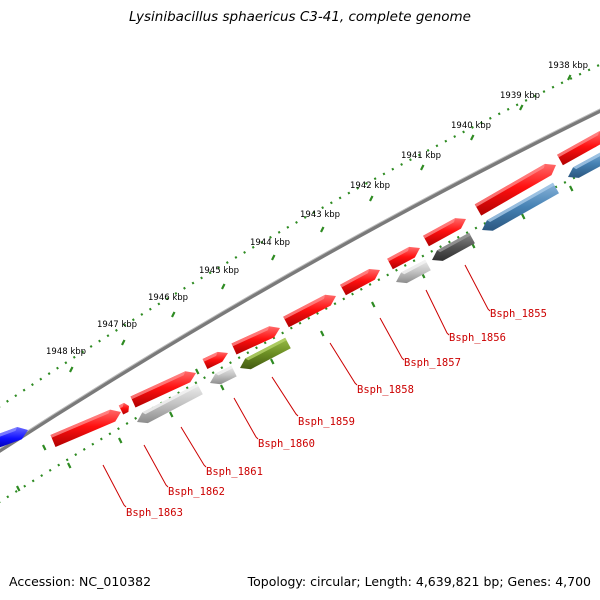  Describe the element at coordinates (115, 581) in the screenshot. I see `accession-value: NC_010382` at that location.